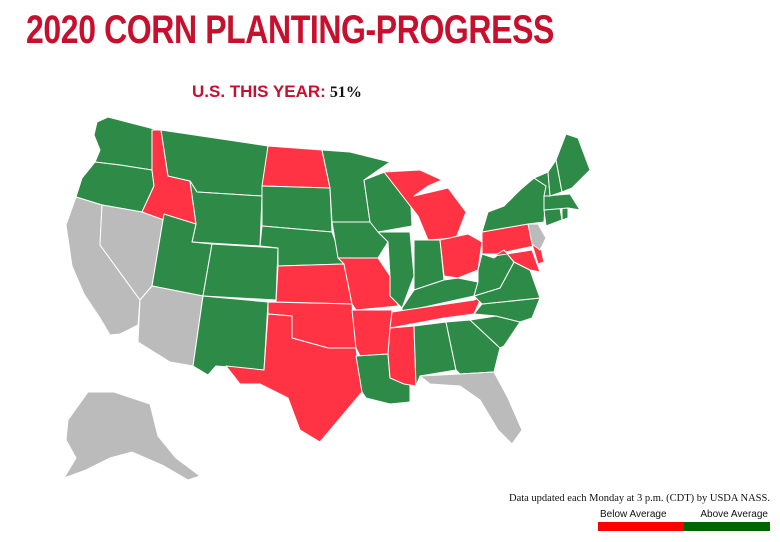 The image size is (780, 542). What do you see at coordinates (294, 378) in the screenshot?
I see `state-texas` at bounding box center [294, 378].